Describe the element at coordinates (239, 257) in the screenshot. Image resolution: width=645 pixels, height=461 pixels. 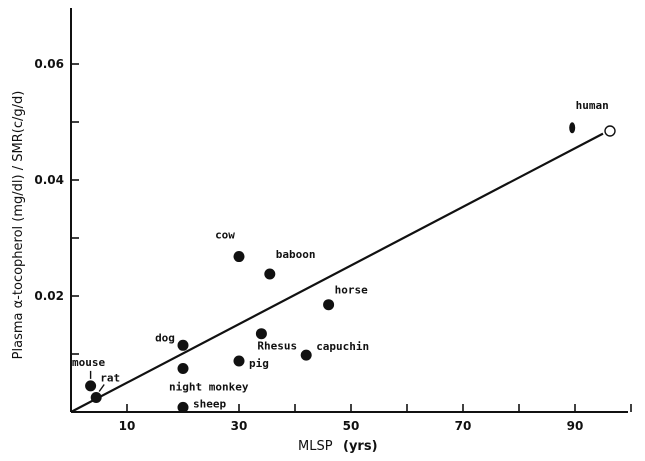
I see `point-cow` at that location.